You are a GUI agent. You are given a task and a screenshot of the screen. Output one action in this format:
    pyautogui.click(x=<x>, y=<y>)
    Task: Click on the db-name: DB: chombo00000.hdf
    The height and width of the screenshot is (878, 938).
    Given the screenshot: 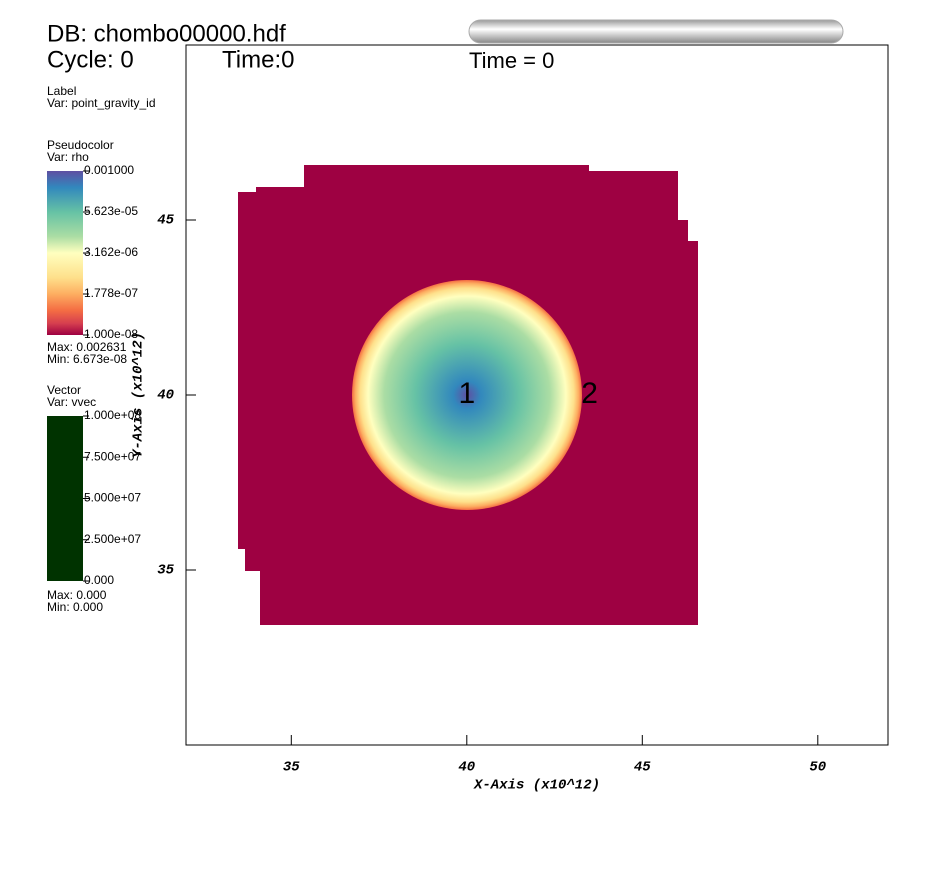 What is the action you would take?
    pyautogui.click(x=166, y=33)
    